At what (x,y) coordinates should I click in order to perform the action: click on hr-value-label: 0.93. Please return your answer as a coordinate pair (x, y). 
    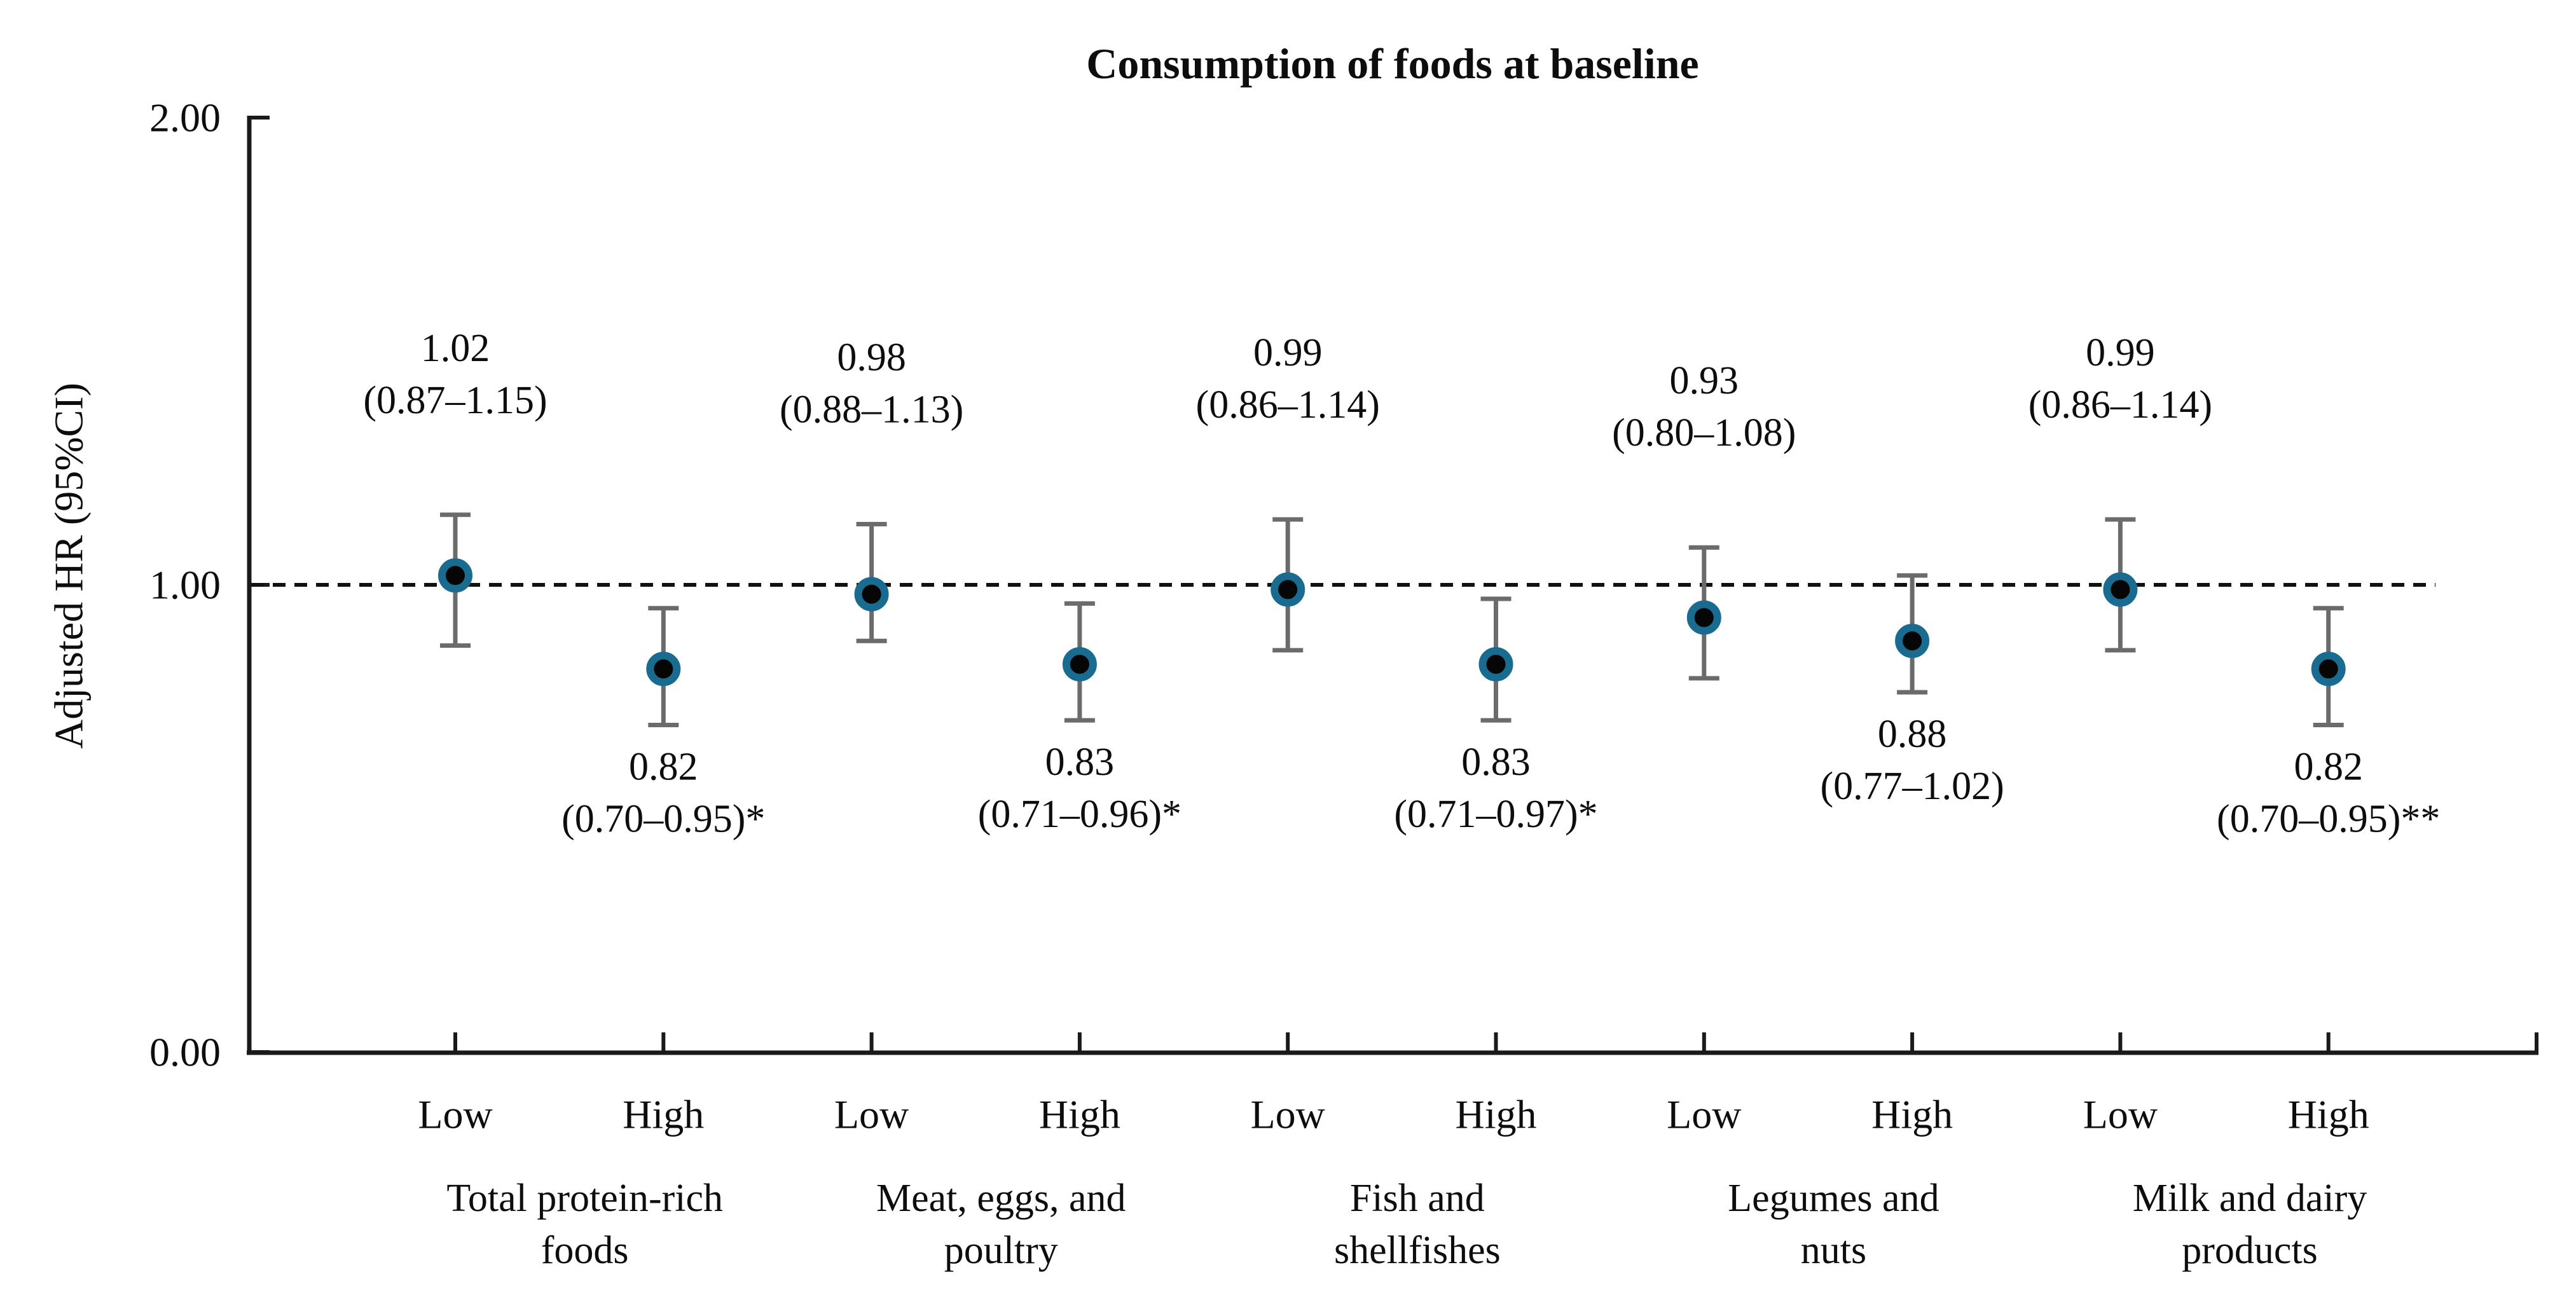
    Looking at the image, I should click on (1704, 380).